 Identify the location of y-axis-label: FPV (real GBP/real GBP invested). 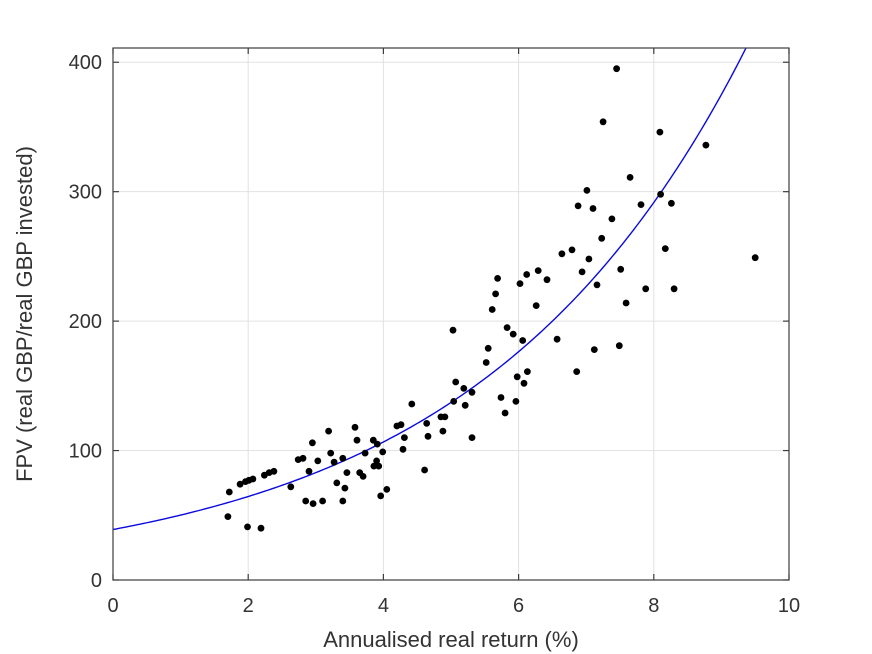
(24, 314).